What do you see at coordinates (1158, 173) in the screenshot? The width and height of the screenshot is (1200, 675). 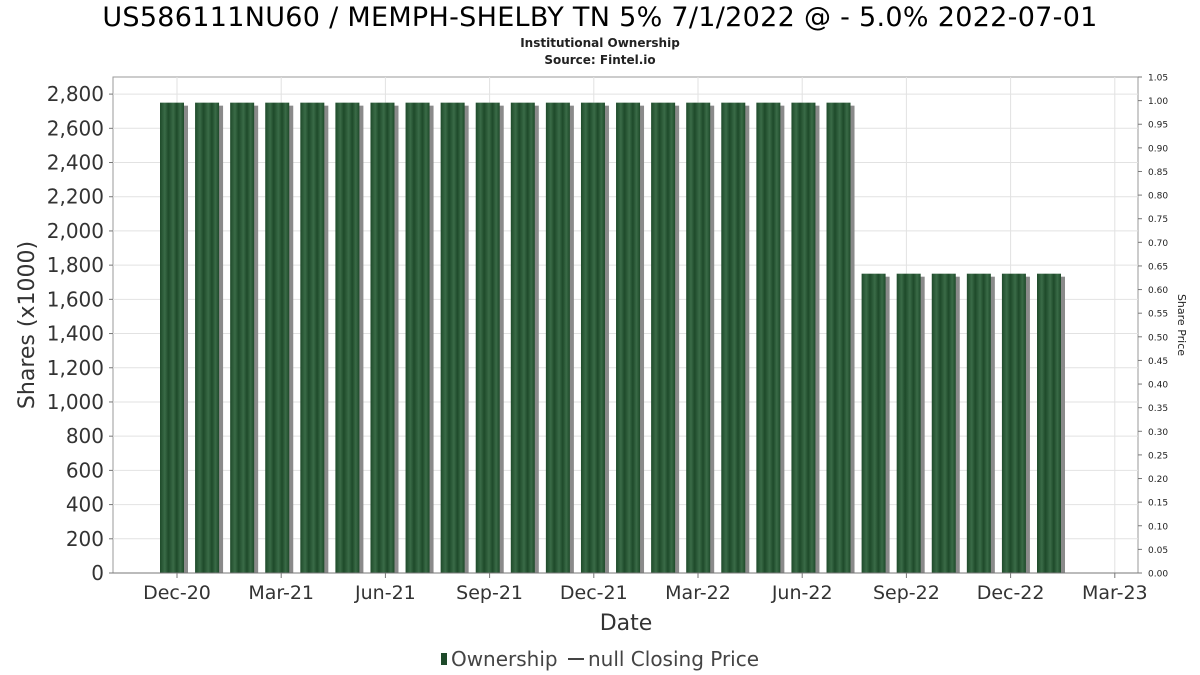 I see `y2-tick-label: 0.85` at bounding box center [1158, 173].